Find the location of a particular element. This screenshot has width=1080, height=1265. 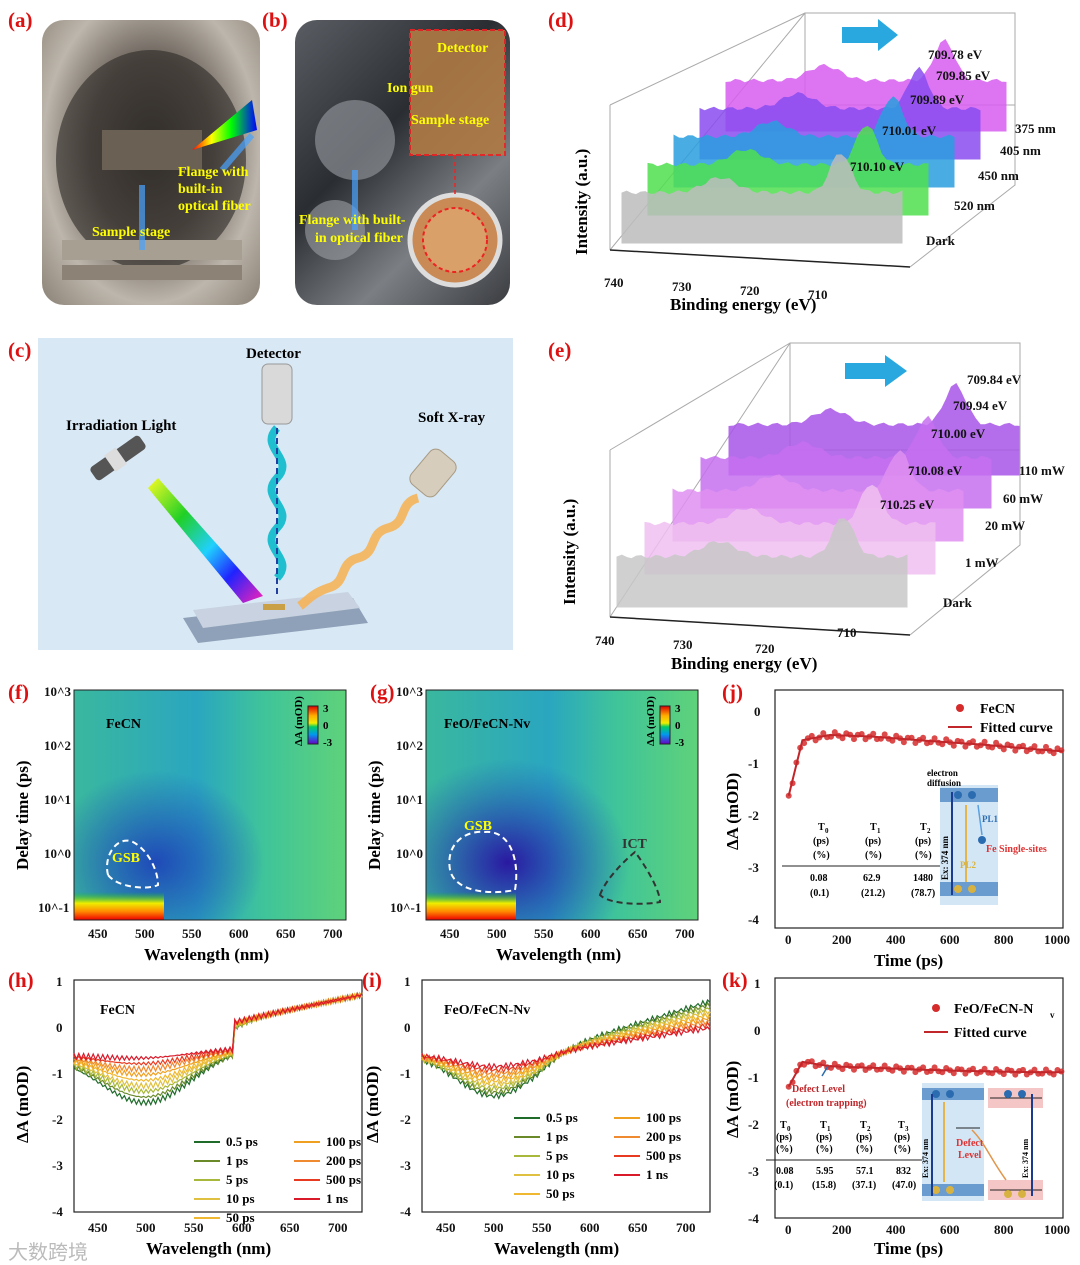

i-legend-item-8: 1 ns is located at coordinates (657, 1174).